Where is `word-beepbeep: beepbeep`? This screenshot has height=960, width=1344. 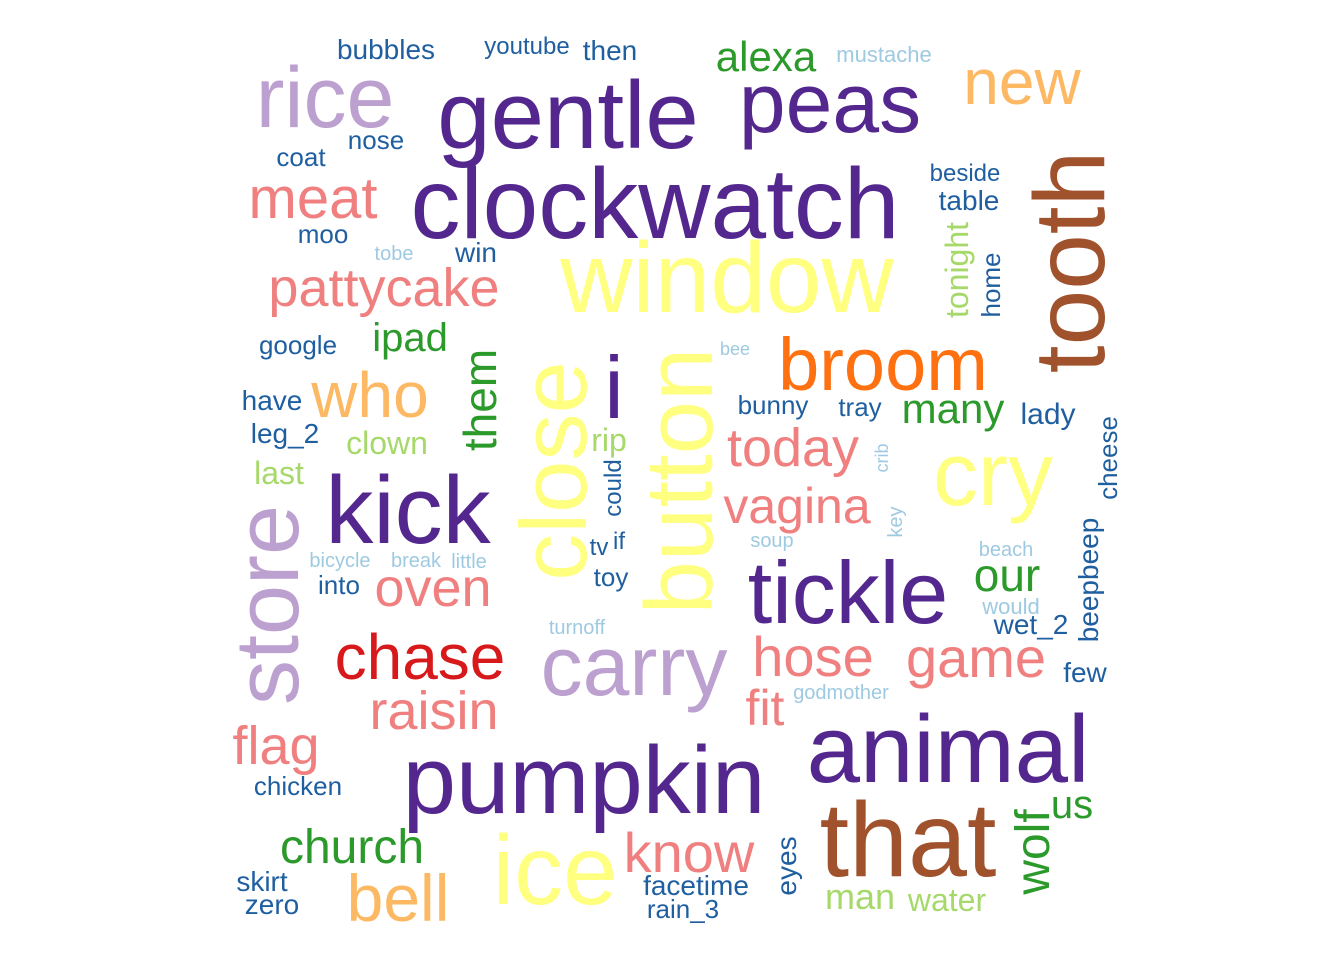
word-beepbeep: beepbeep is located at coordinates (1088, 580).